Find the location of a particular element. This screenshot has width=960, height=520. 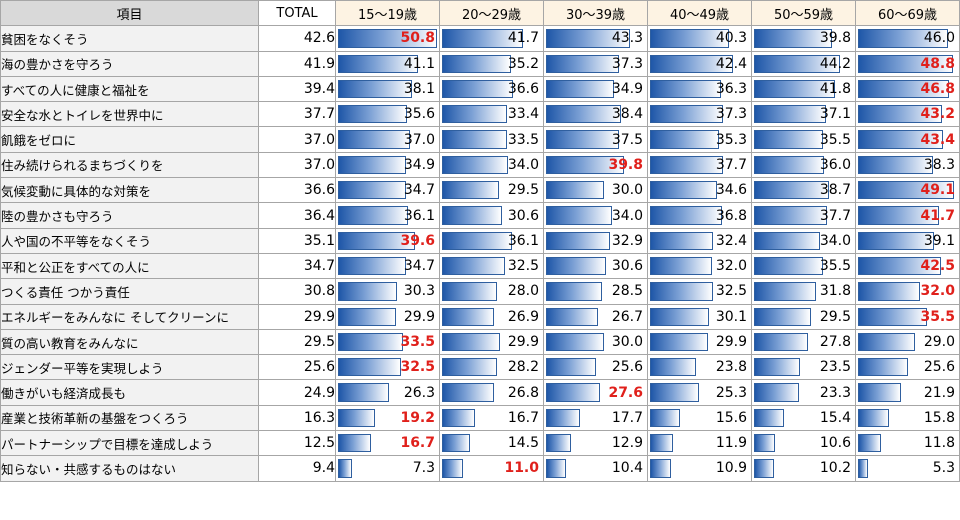

bar-value-label: 7.3 is located at coordinates (423, 468).